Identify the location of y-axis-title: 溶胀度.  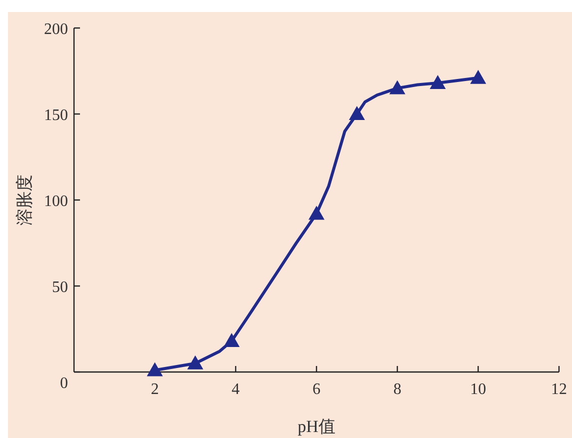
(24, 200).